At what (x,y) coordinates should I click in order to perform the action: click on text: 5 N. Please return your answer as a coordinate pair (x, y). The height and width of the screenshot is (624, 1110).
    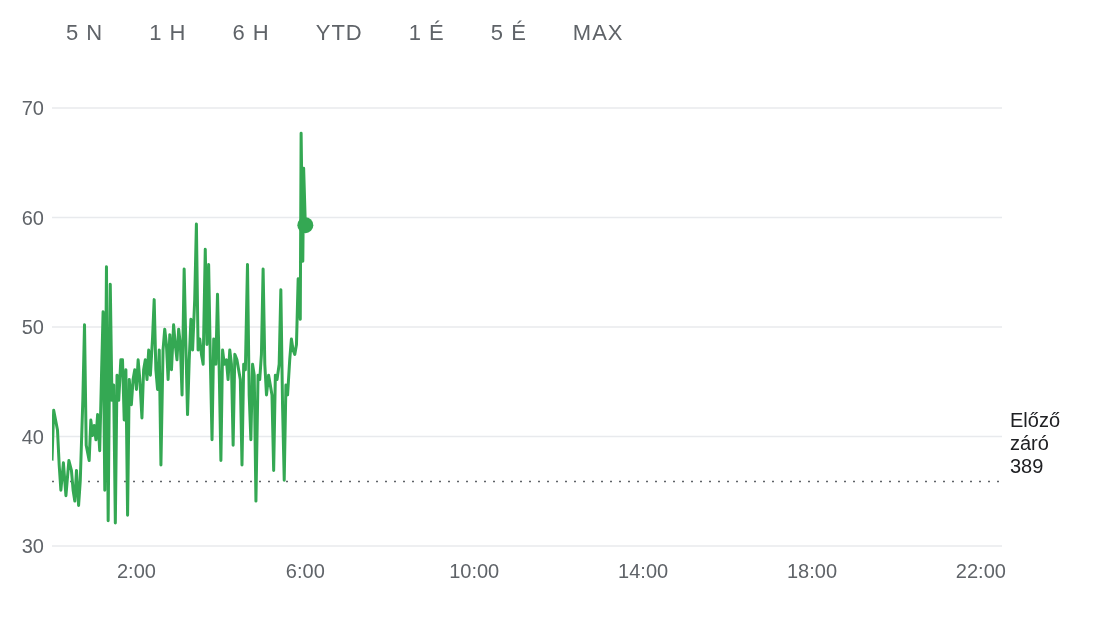
    Looking at the image, I should click on (85, 33).